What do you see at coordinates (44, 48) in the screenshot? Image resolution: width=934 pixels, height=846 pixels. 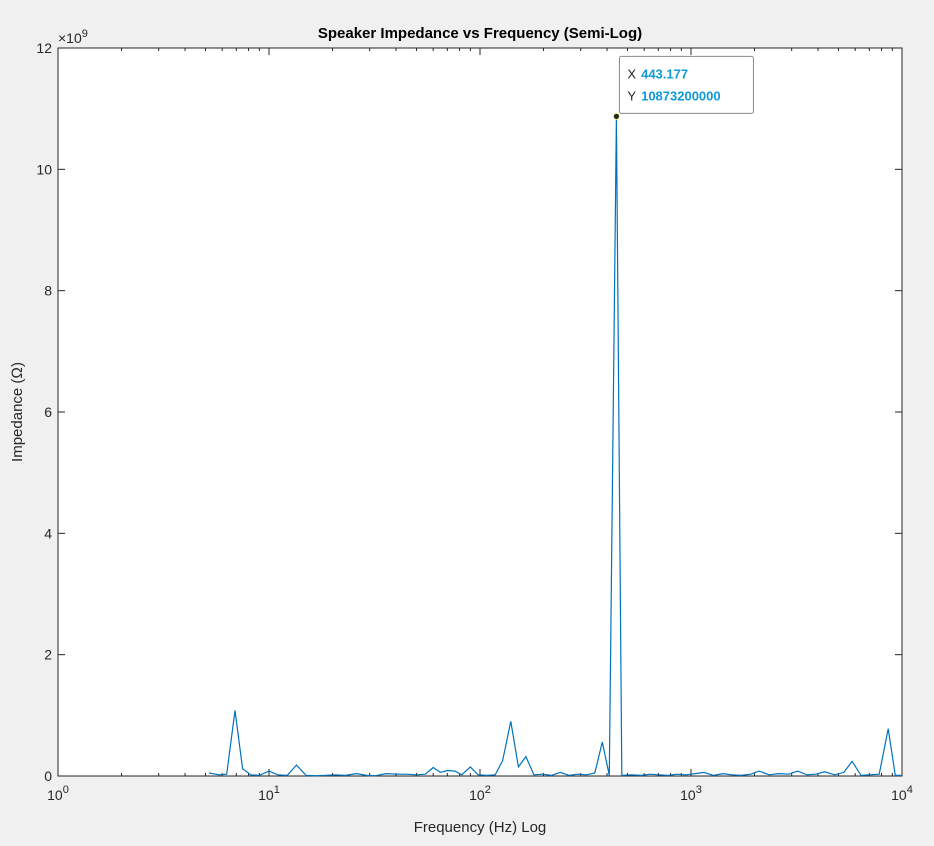 I see `y-tick-label: 12` at bounding box center [44, 48].